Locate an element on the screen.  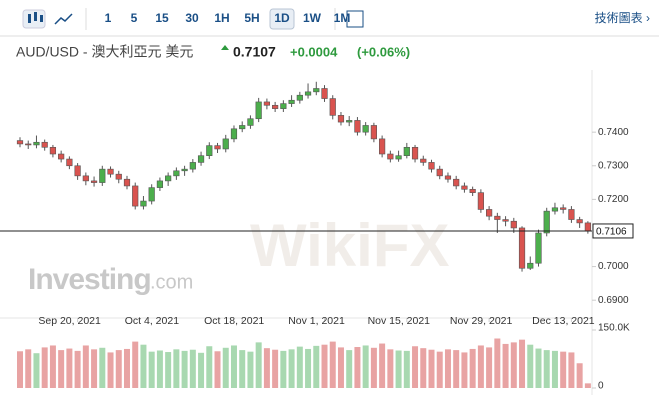
x-tick-label: Oct 4, 2021 is located at coordinates (152, 321).